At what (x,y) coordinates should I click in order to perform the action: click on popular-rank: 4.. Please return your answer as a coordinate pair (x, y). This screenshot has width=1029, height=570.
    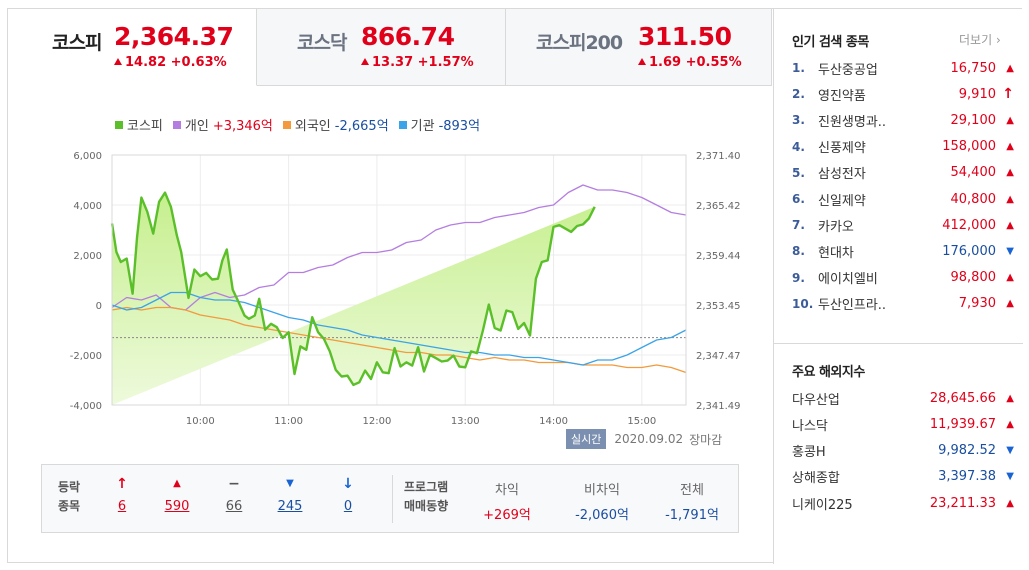
    Looking at the image, I should click on (798, 146).